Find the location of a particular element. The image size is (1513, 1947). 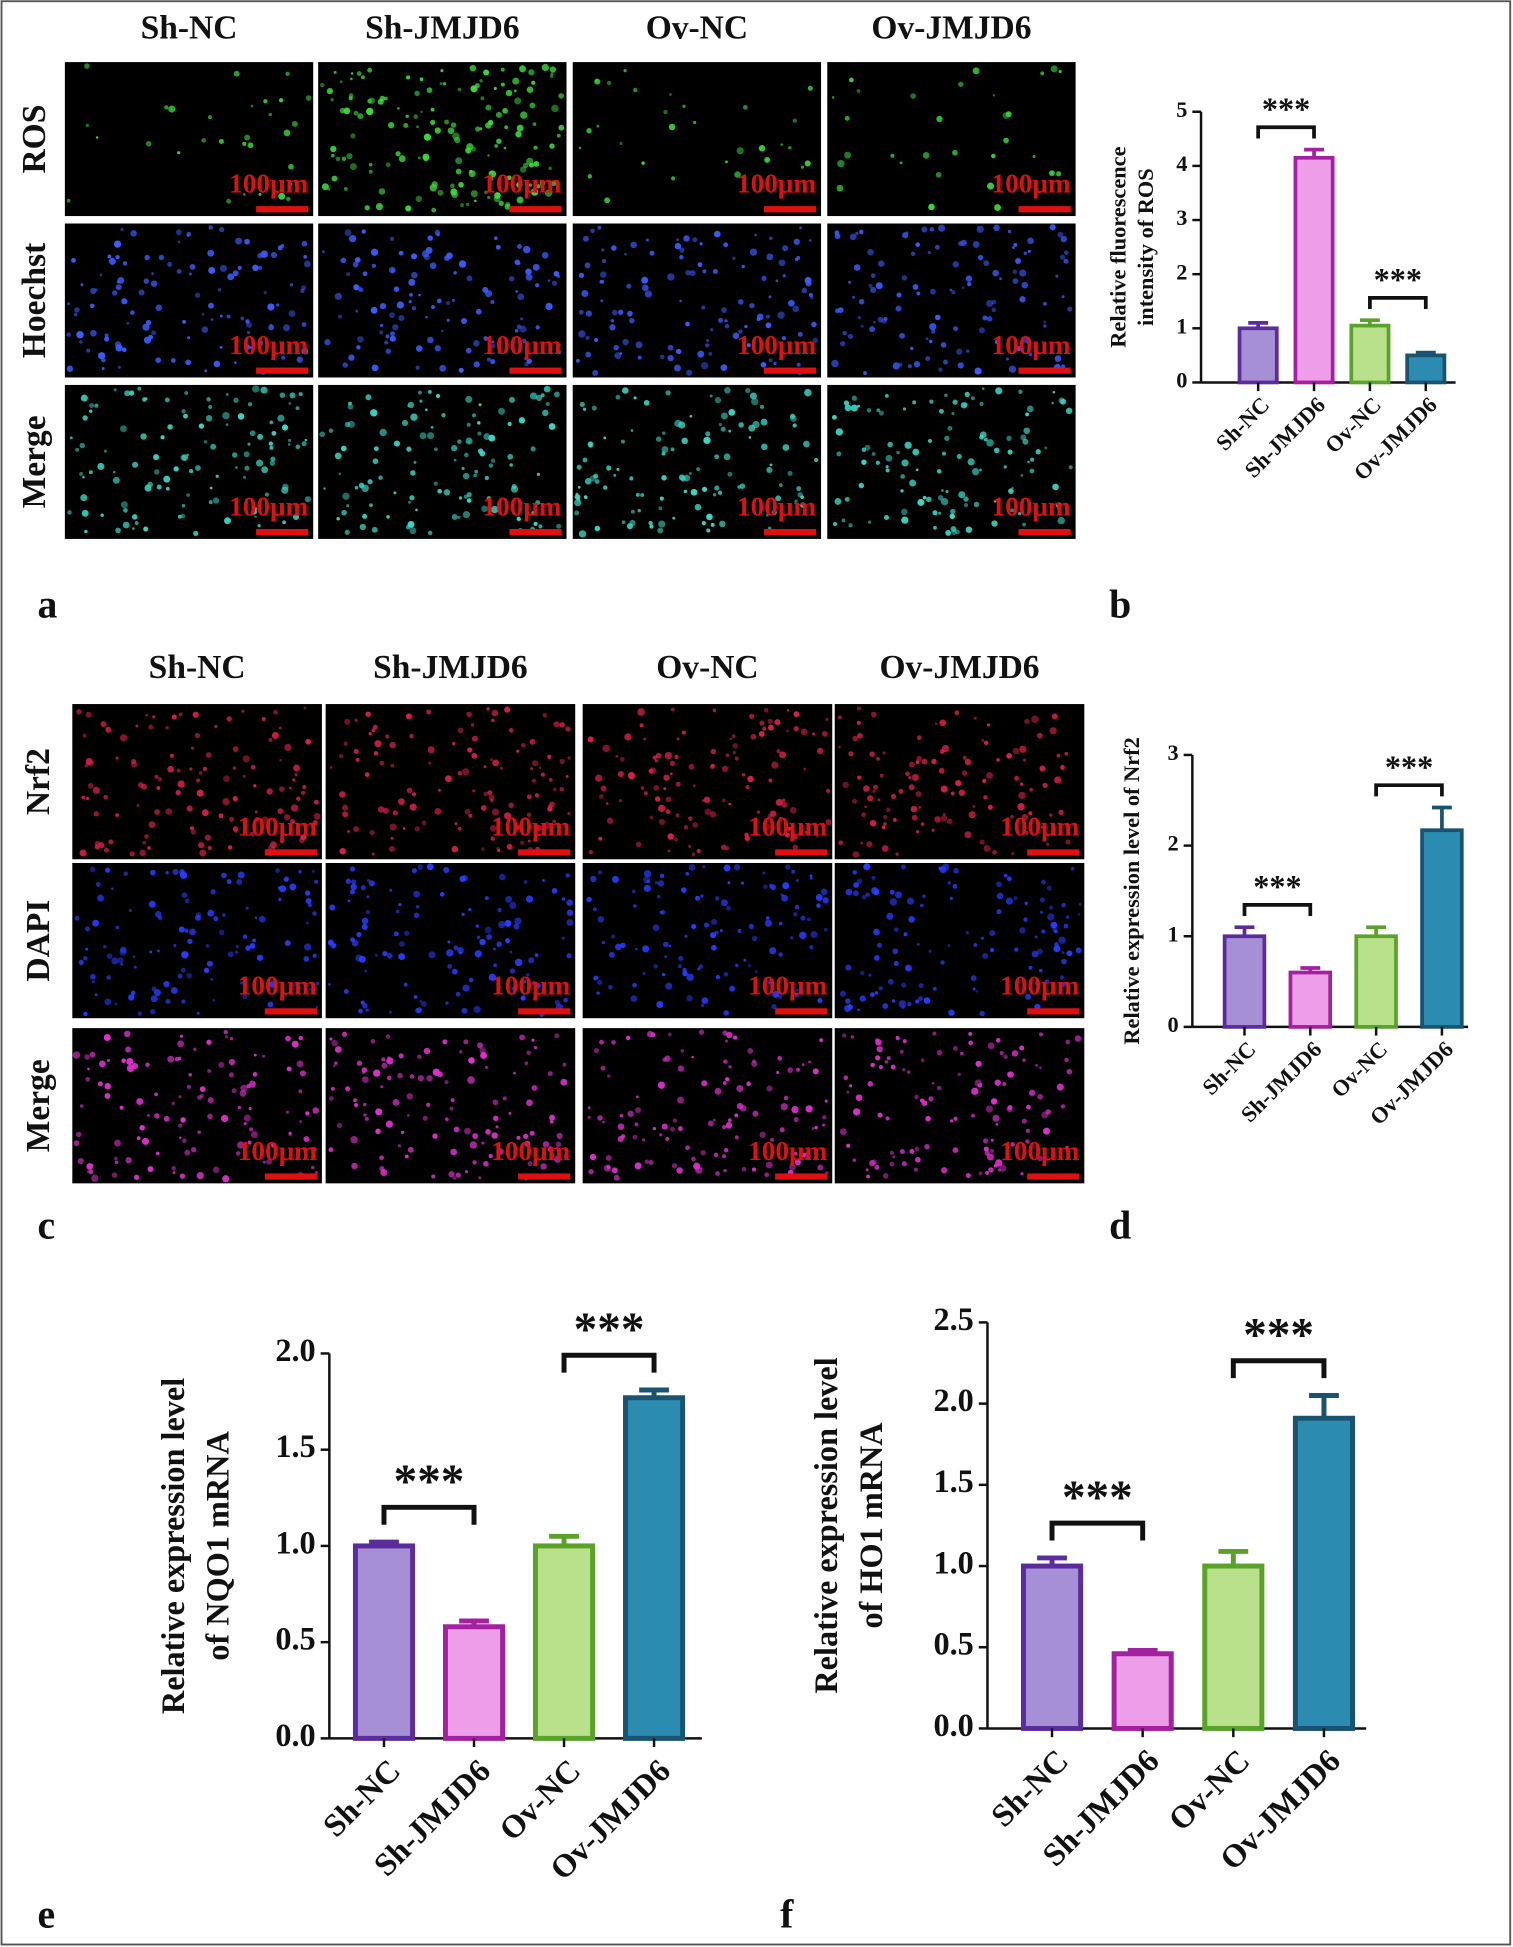

significance-label: *** is located at coordinates (1286, 109).